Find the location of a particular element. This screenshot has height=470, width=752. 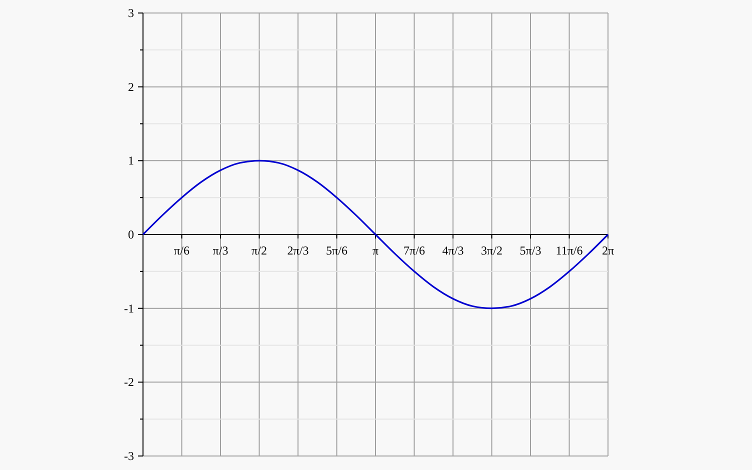

x-tick-label: π is located at coordinates (375, 251).